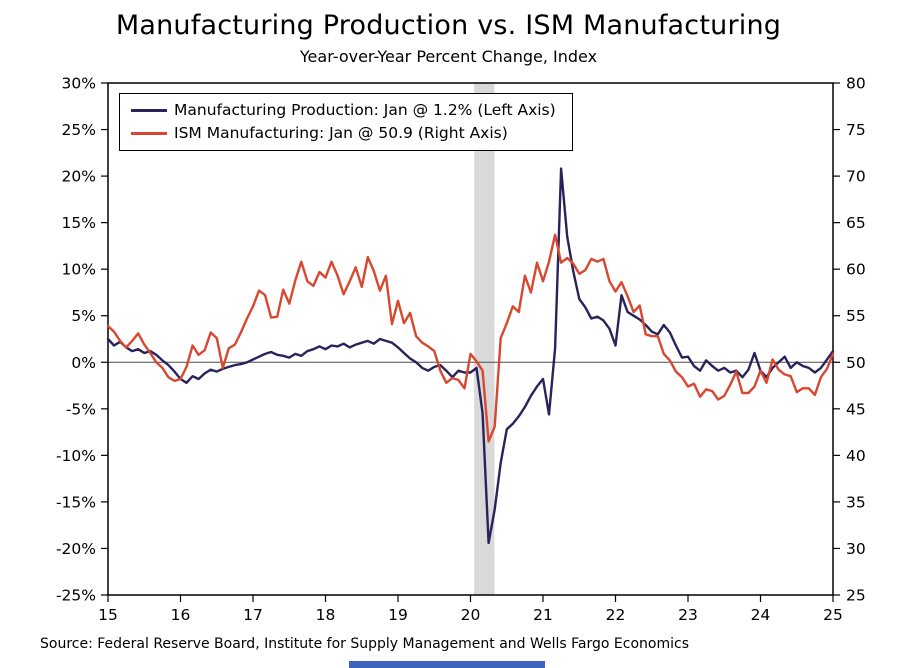 The height and width of the screenshot is (668, 897). What do you see at coordinates (76, 502) in the screenshot?
I see `left-axis-tick-label: -15%` at bounding box center [76, 502].